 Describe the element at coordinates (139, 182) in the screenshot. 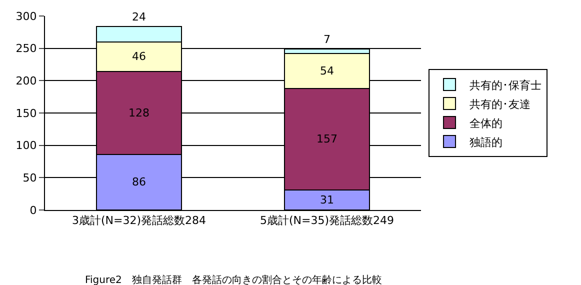

I see `data-label: 86` at that location.